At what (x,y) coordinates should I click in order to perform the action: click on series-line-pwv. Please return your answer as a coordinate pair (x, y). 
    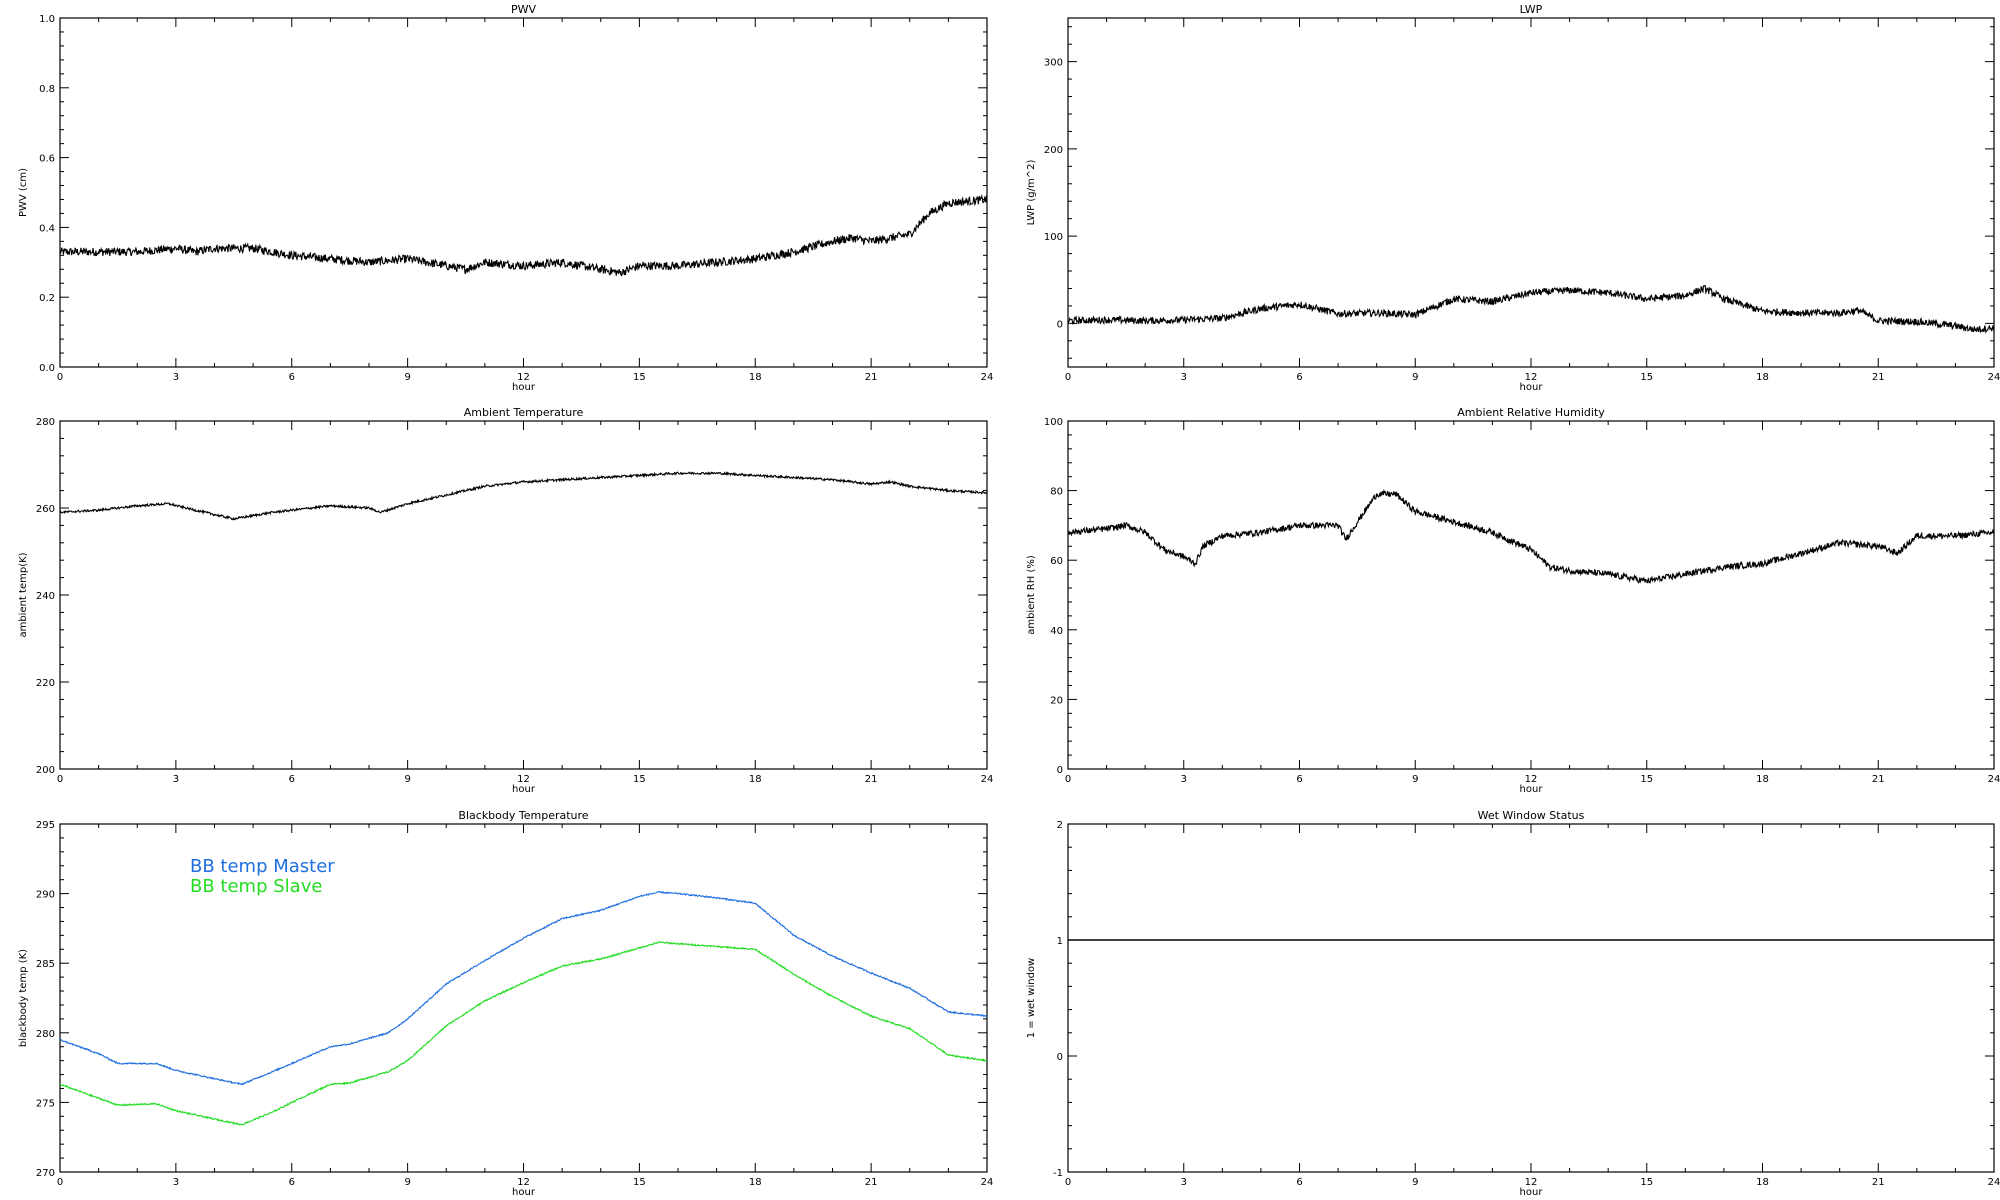
    Looking at the image, I should click on (523, 235).